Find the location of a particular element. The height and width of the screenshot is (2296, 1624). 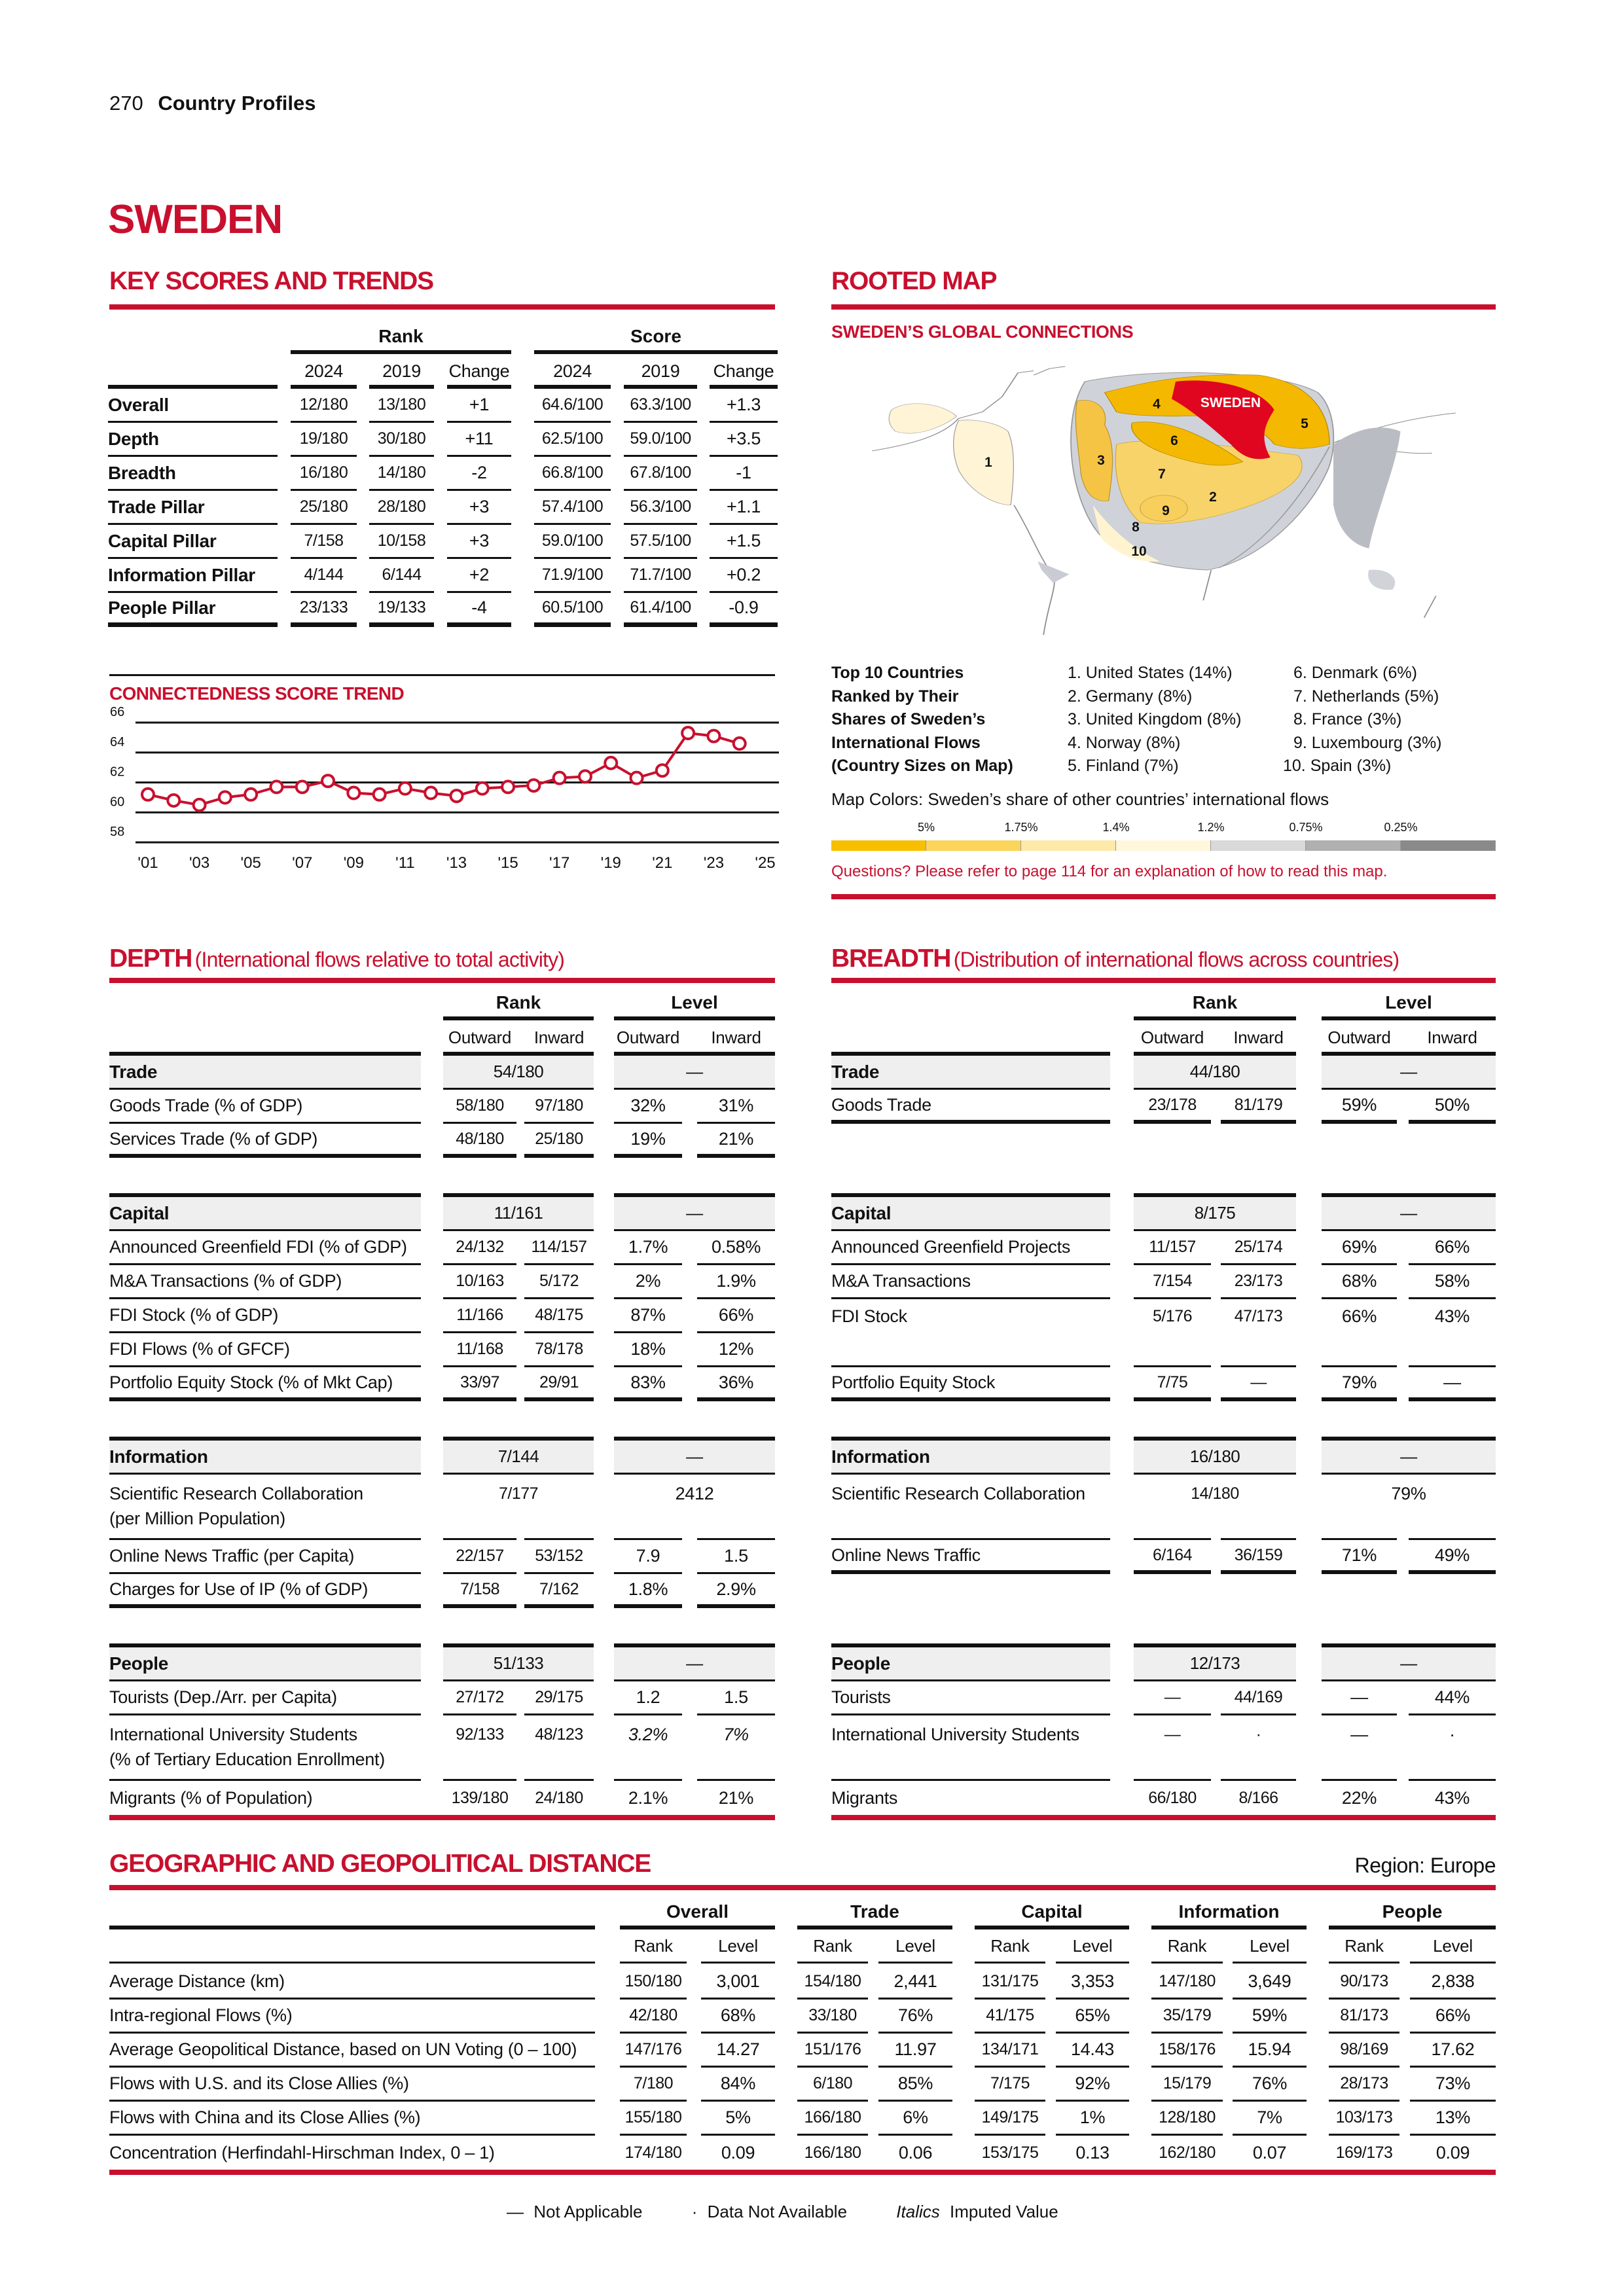

subheader: Rank is located at coordinates (832, 1947).